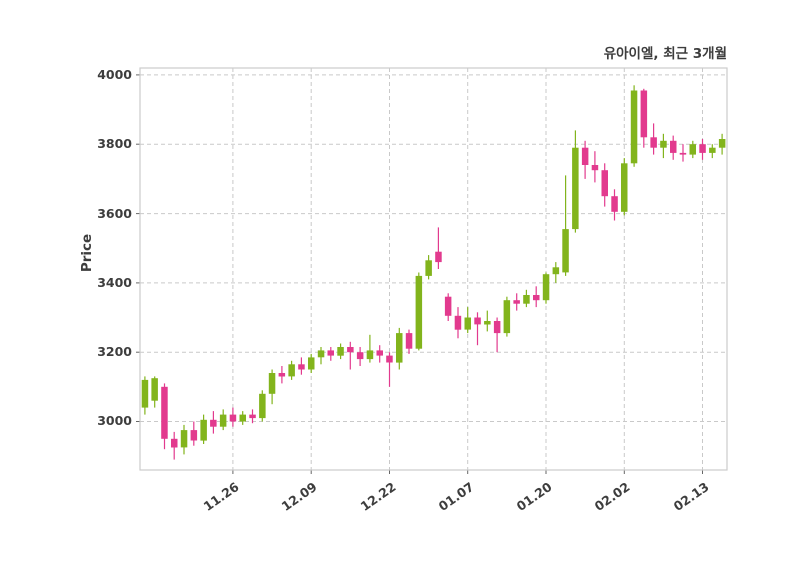  Describe the element at coordinates (114, 144) in the screenshot. I see `y-tick-label: 3800` at that location.